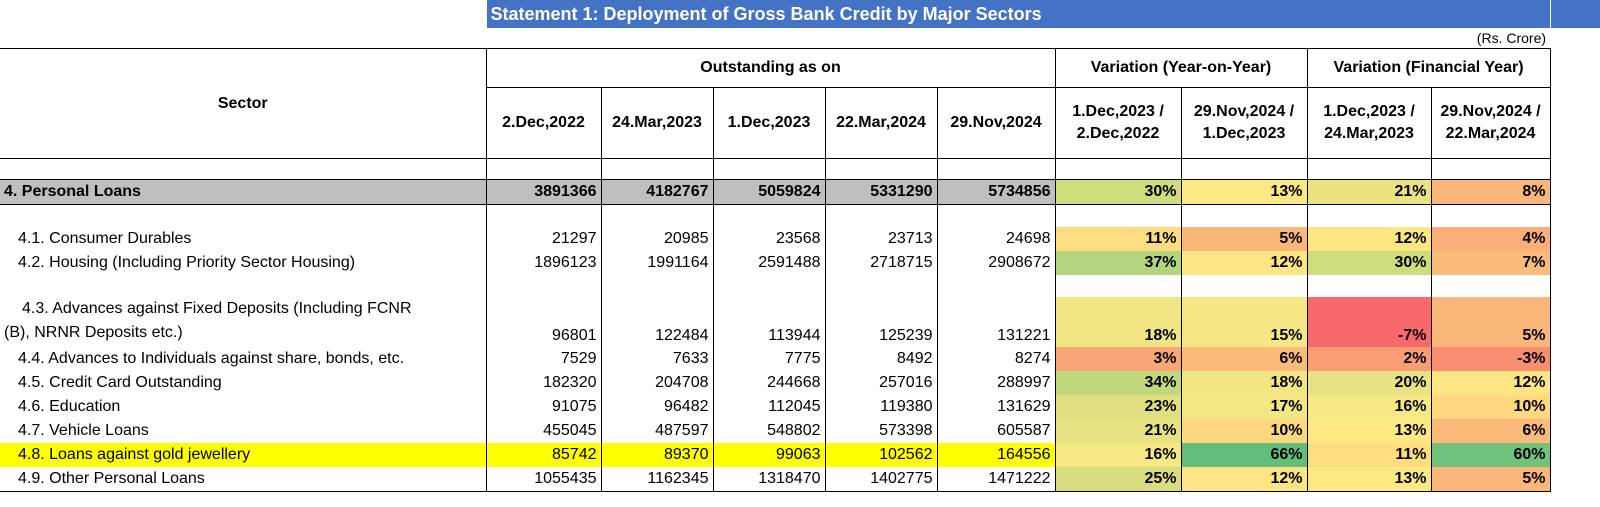  What do you see at coordinates (996, 407) in the screenshot?
I see `value-cell: 131629` at bounding box center [996, 407].